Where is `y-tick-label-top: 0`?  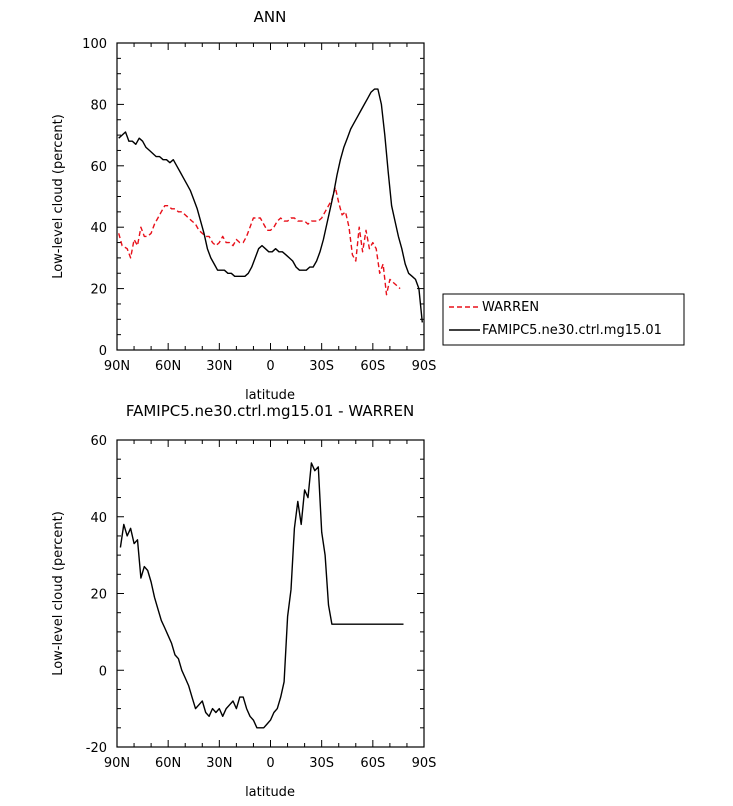
y-tick-label-top: 0 is located at coordinates (103, 351).